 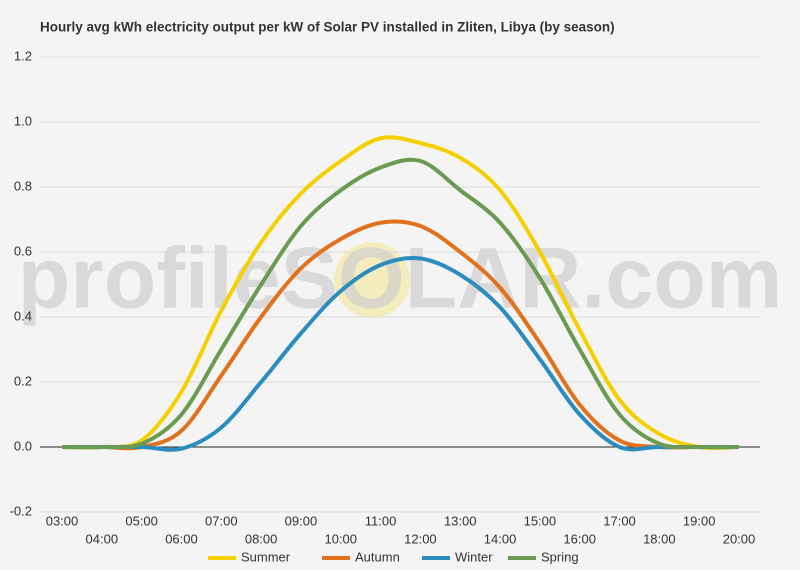 I want to click on x-tick-label: 13:00, so click(x=460, y=520).